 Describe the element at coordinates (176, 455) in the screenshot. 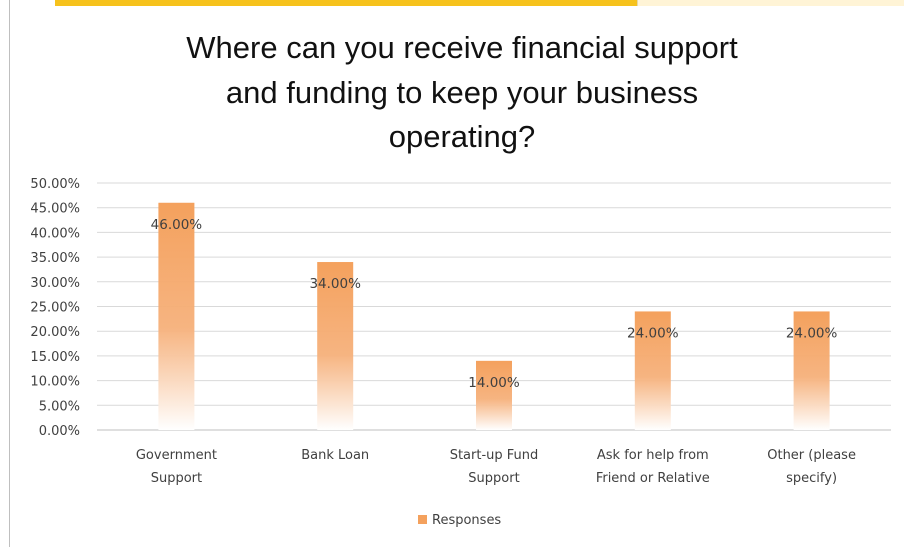

I see `x-tick-label: Government` at that location.